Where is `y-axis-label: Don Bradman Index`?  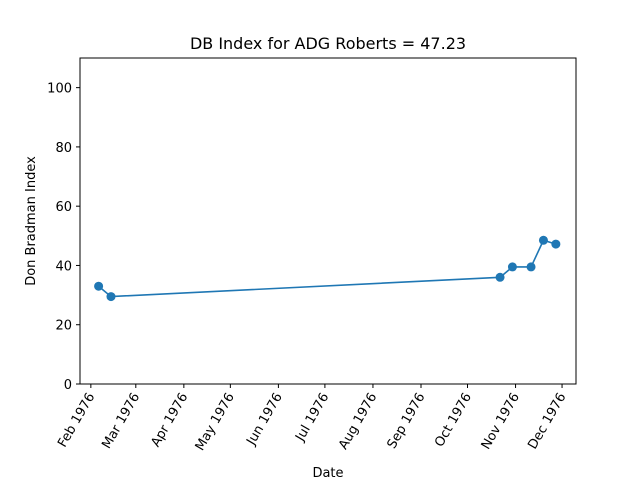
y-axis-label: Don Bradman Index is located at coordinates (31, 221).